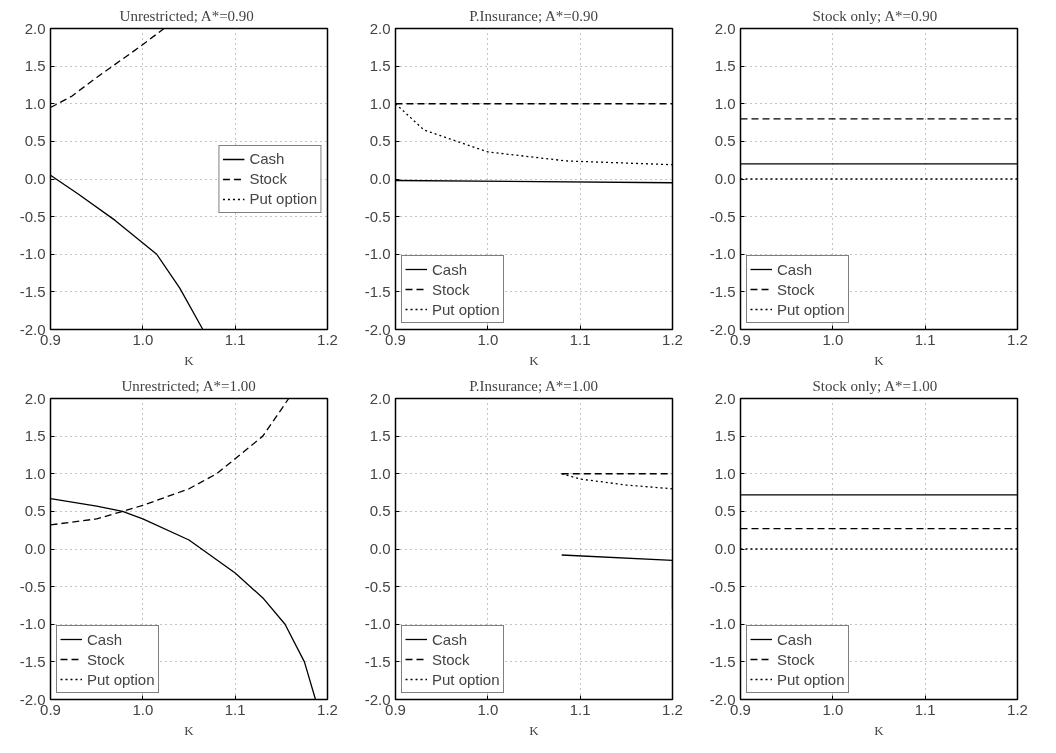 The width and height of the screenshot is (1056, 753). I want to click on chart-title: Unrestricted; A*=0.90, so click(186, 15).